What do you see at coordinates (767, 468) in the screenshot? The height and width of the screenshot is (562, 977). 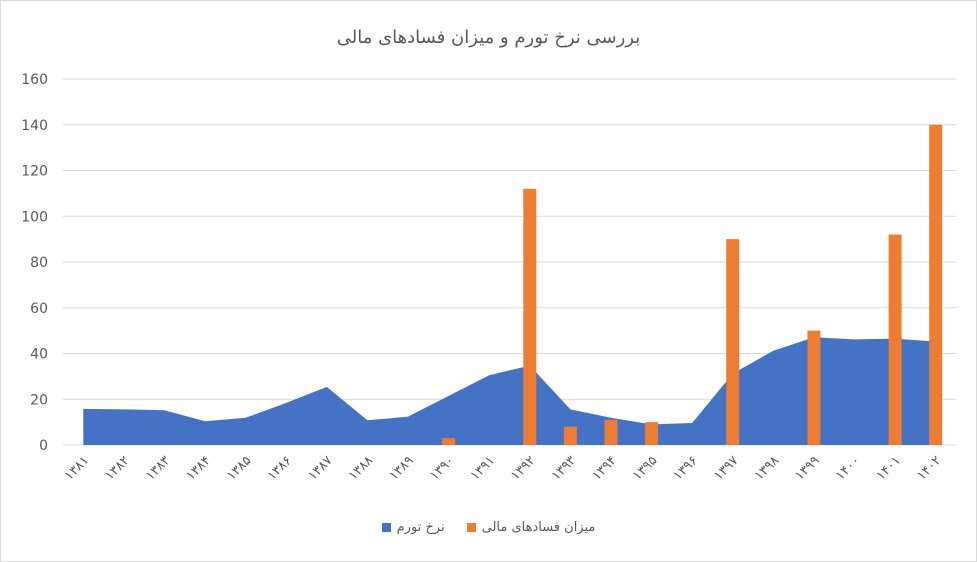 I see `x-tick-label: ۱۳۹۸` at bounding box center [767, 468].